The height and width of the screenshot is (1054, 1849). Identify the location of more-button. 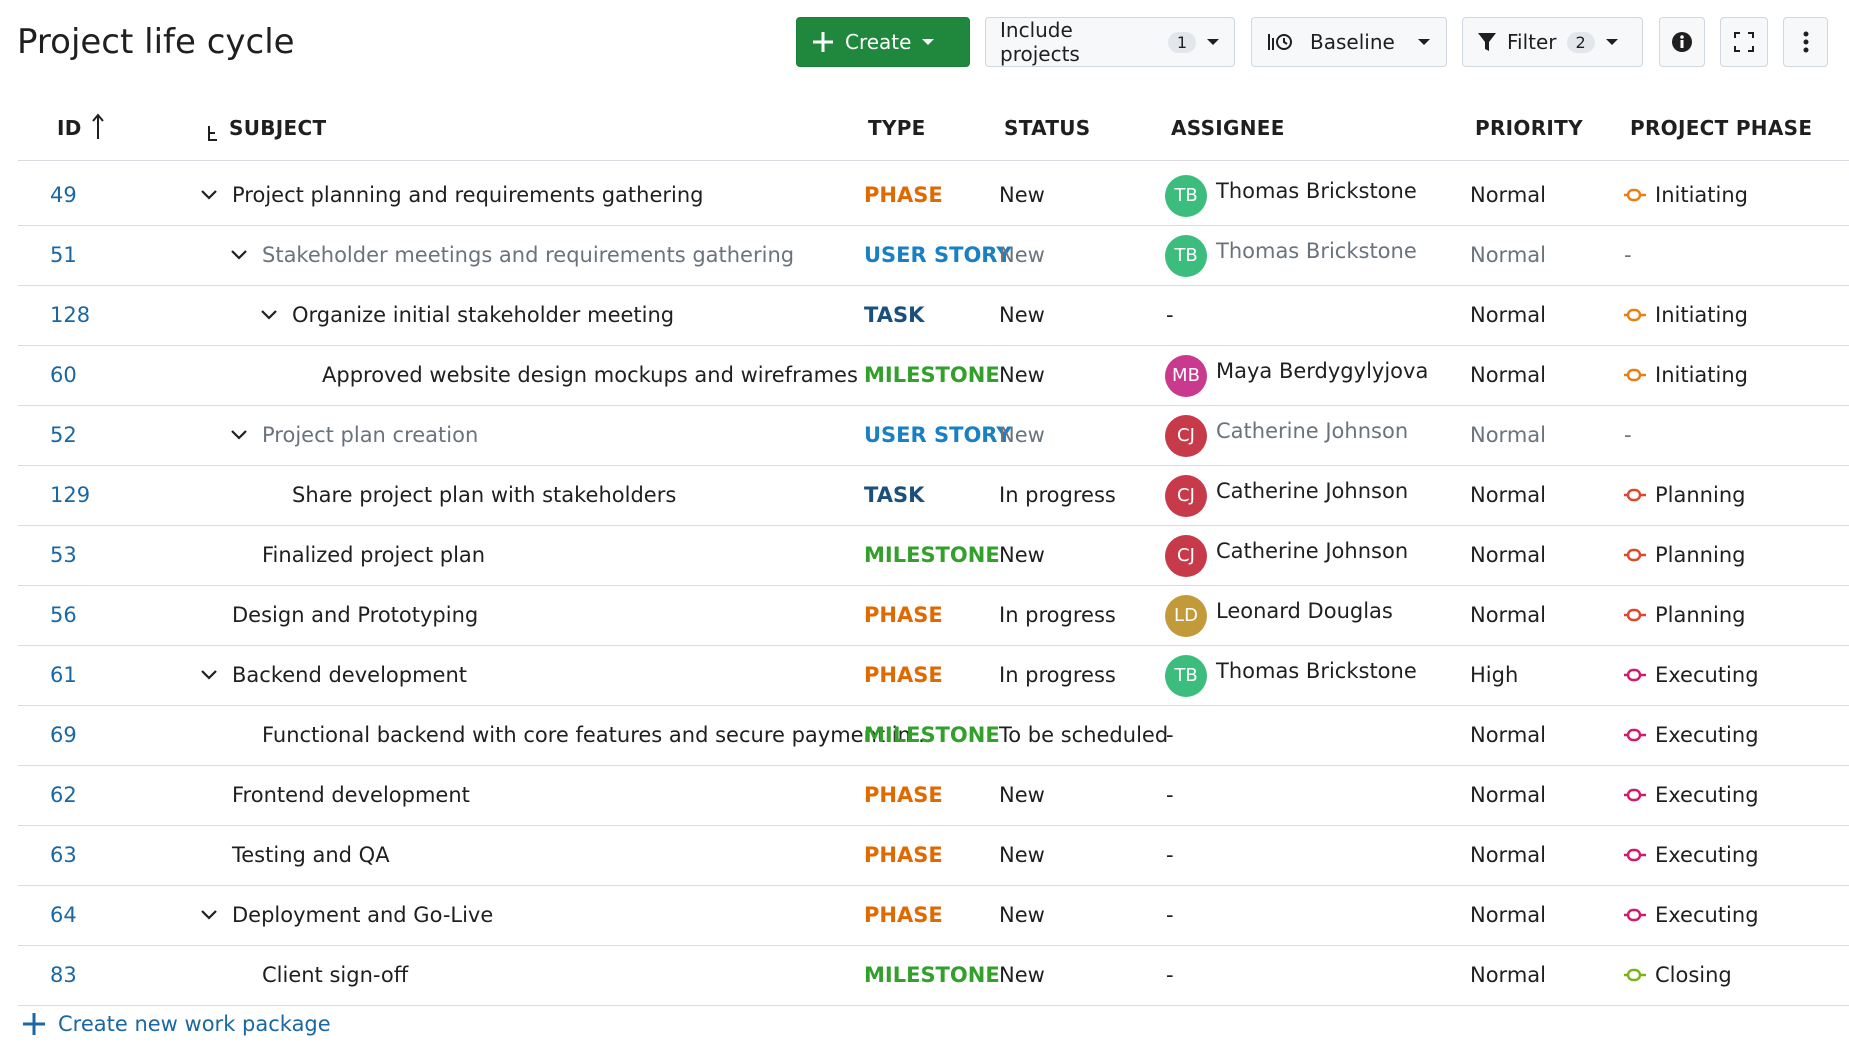
(1805, 42).